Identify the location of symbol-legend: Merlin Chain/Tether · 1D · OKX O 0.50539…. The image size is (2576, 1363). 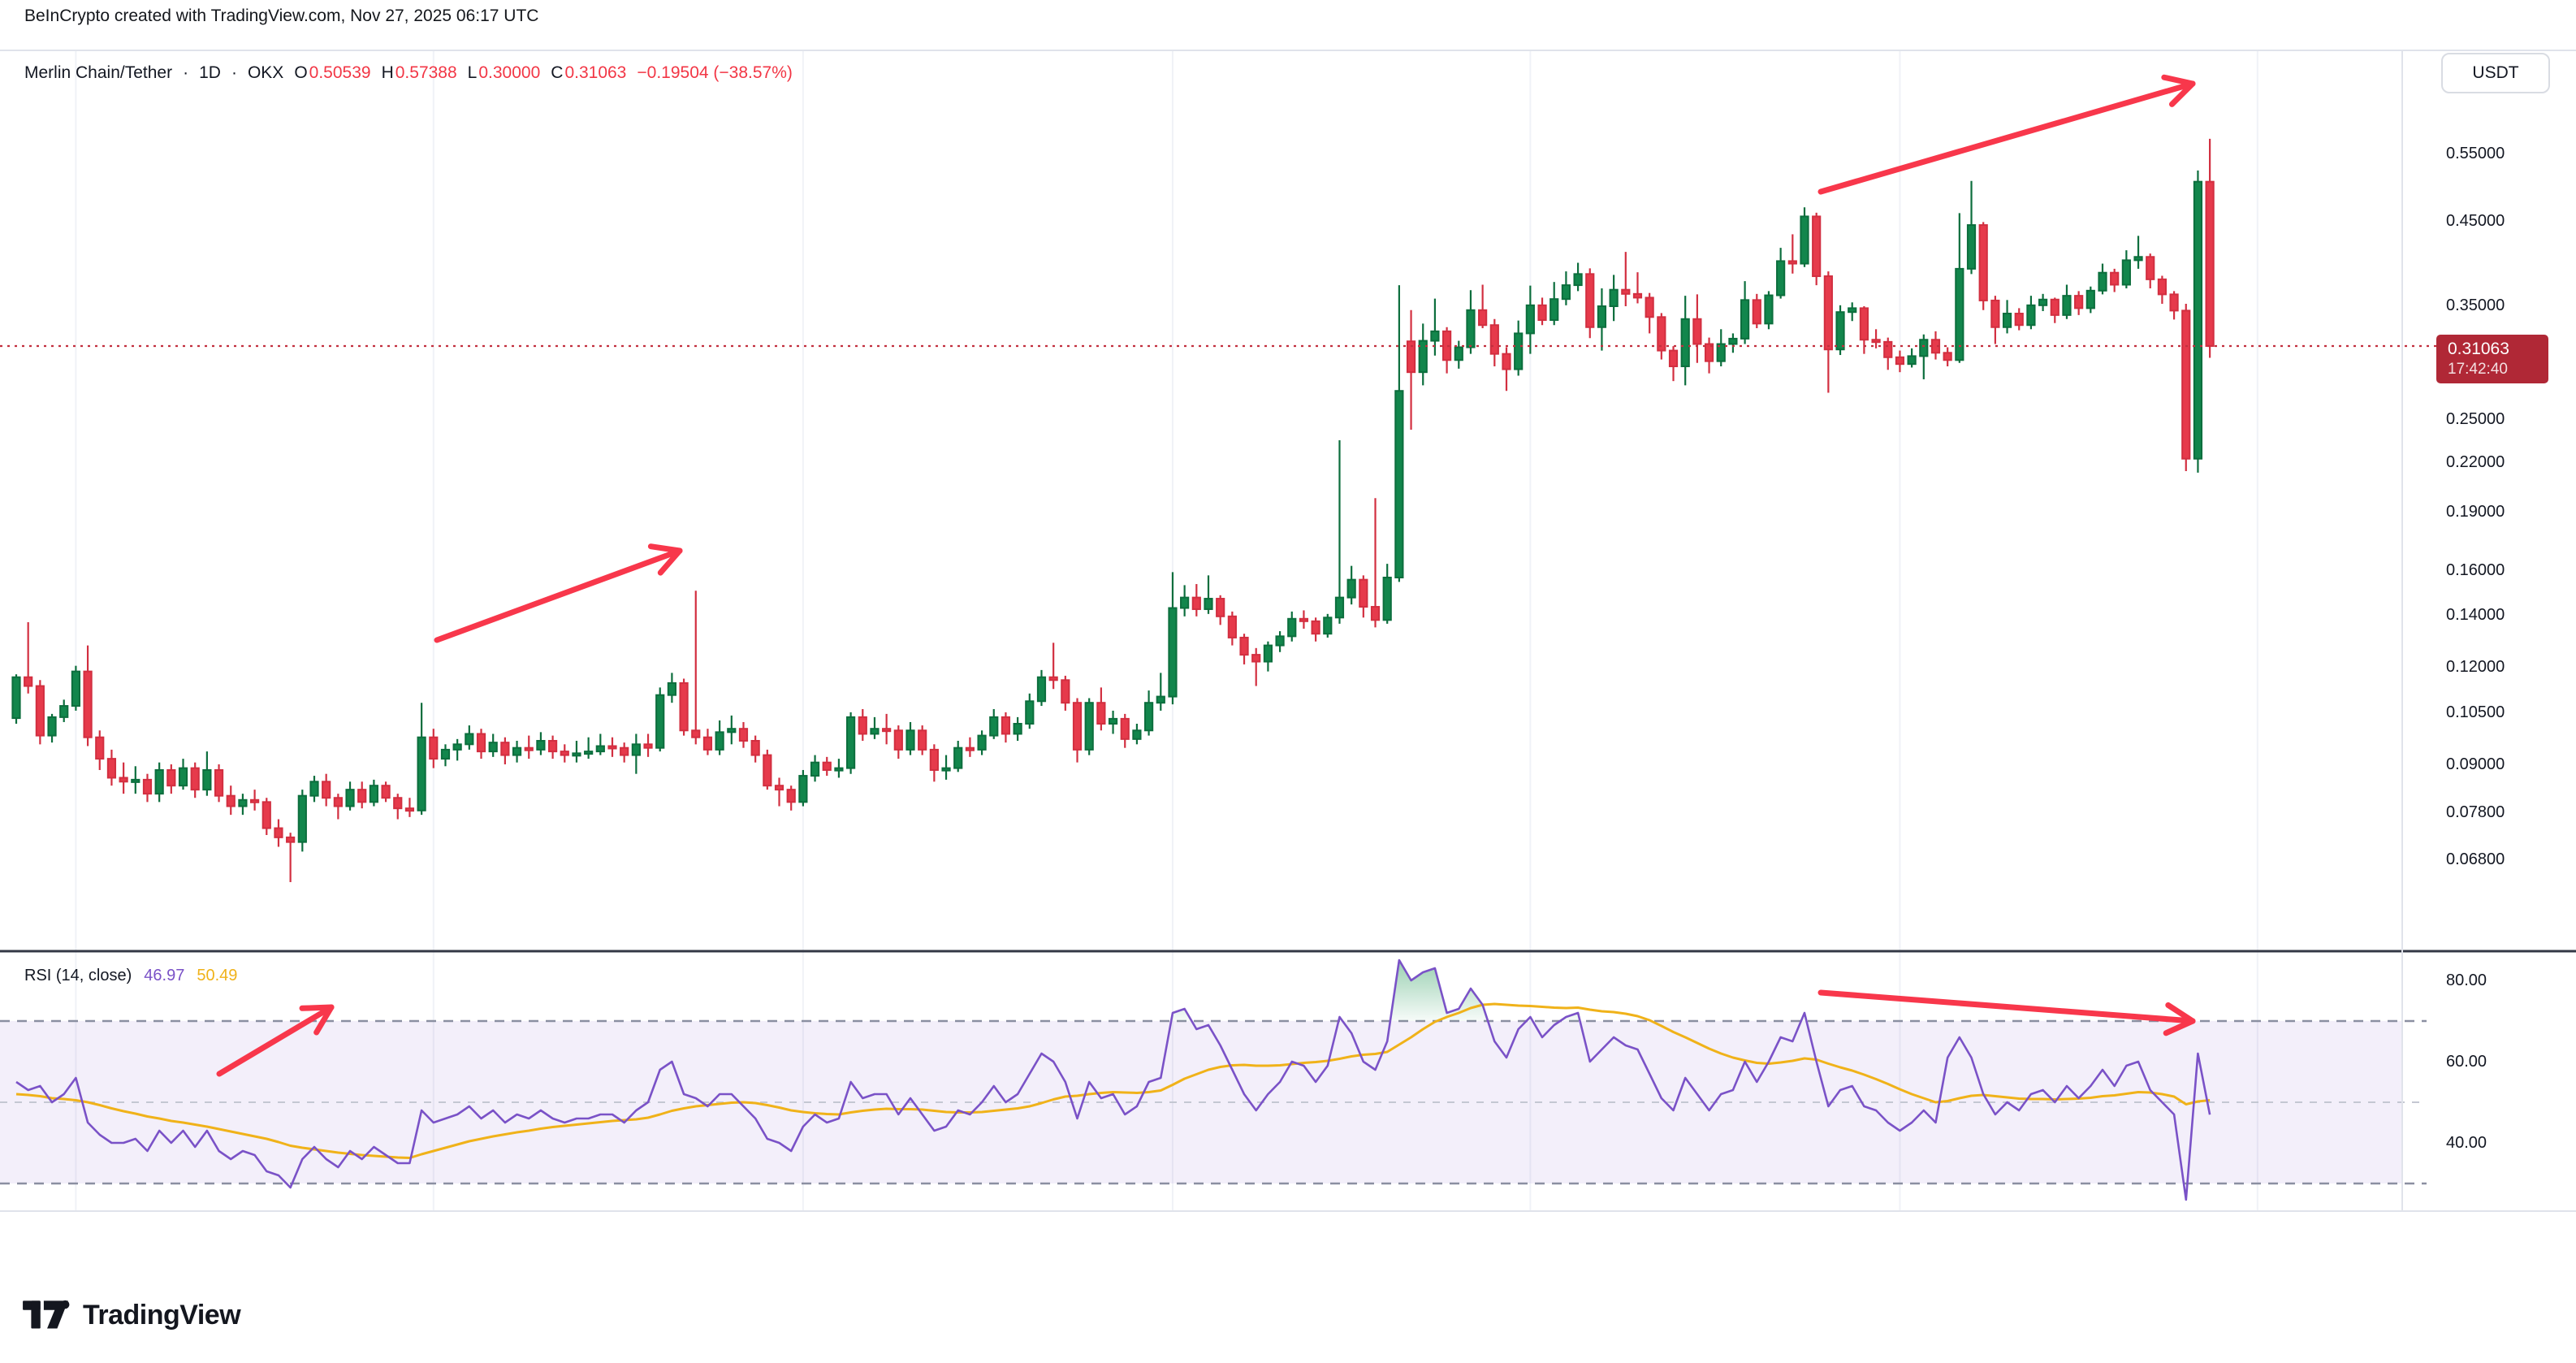
(409, 73).